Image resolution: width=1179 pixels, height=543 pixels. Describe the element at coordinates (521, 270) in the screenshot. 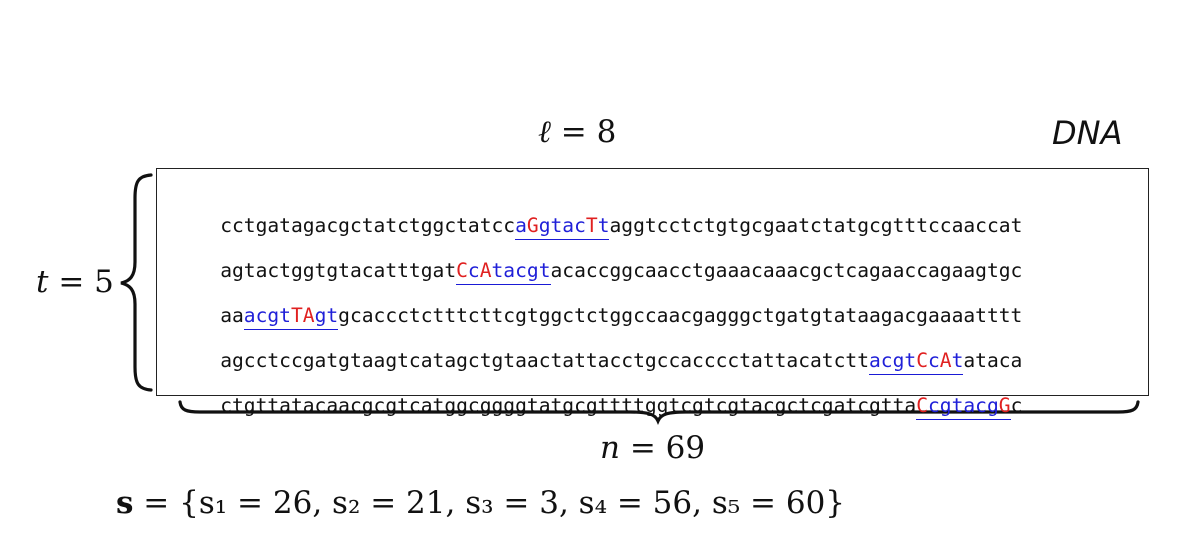

I see `motif-char: tacgt` at that location.